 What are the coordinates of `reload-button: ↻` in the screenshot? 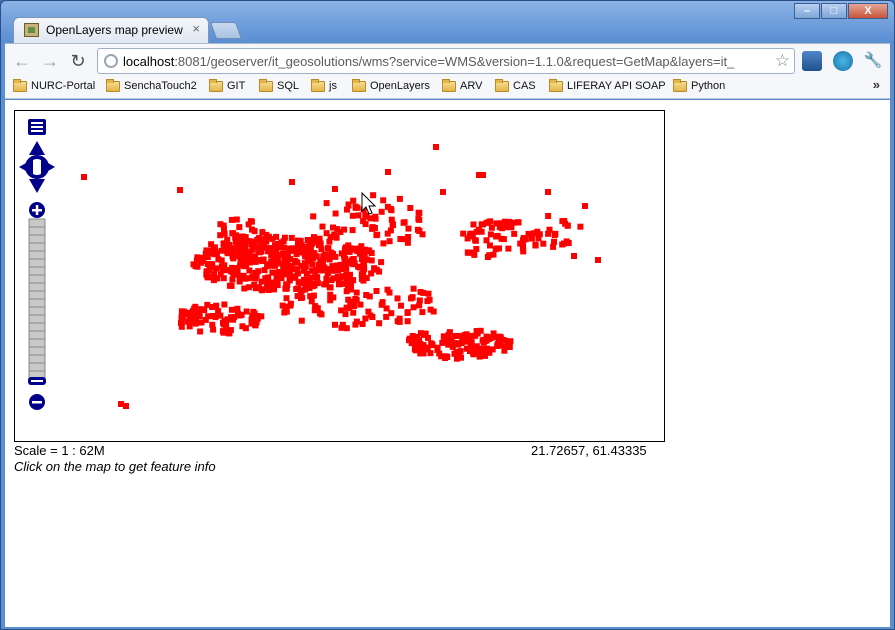 It's located at (78, 61).